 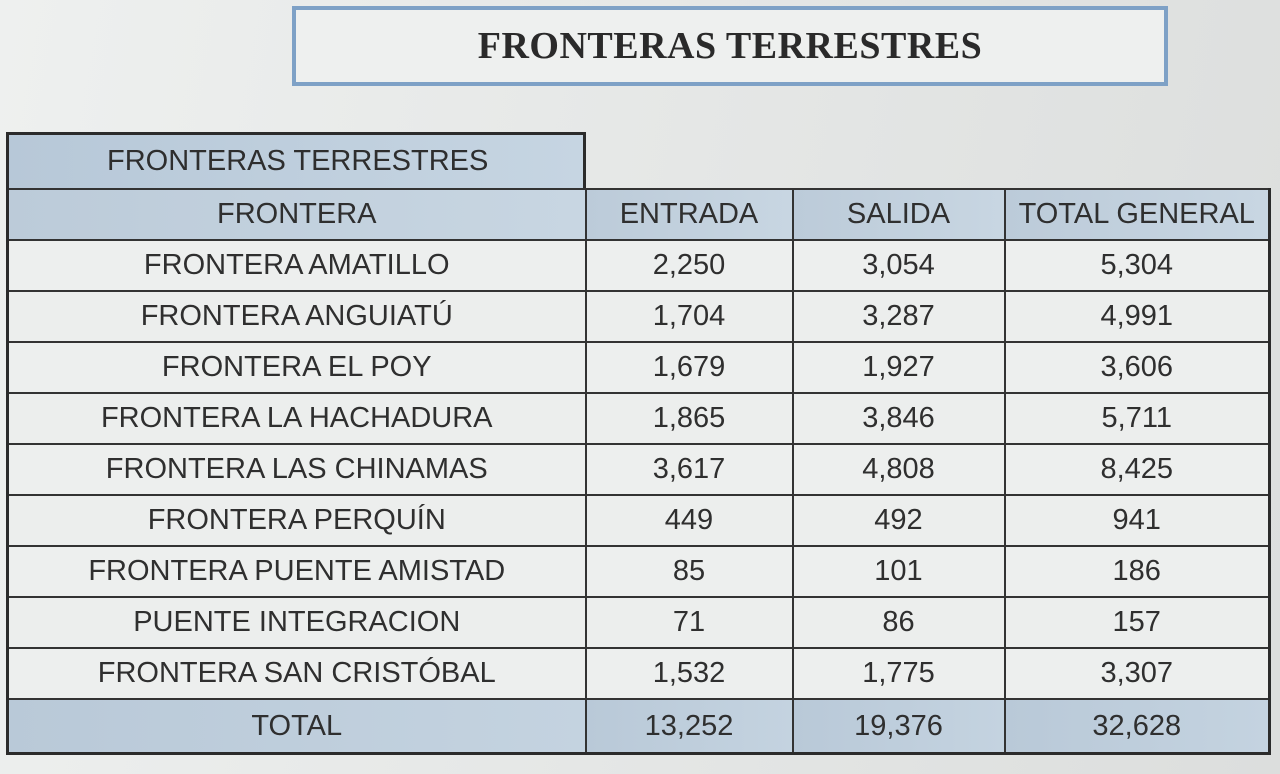 I want to click on cell-frontera: FRONTERA ANGUIATÚ, so click(x=296, y=316).